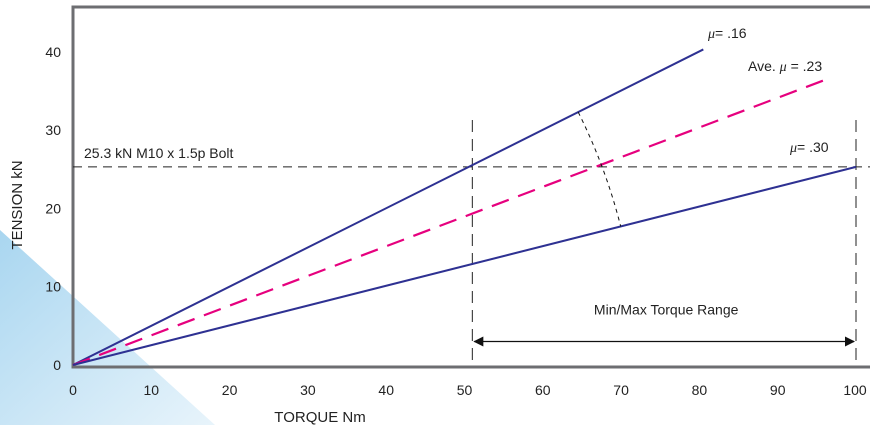 The image size is (870, 425). I want to click on y-tick-label: 40, so click(53, 52).